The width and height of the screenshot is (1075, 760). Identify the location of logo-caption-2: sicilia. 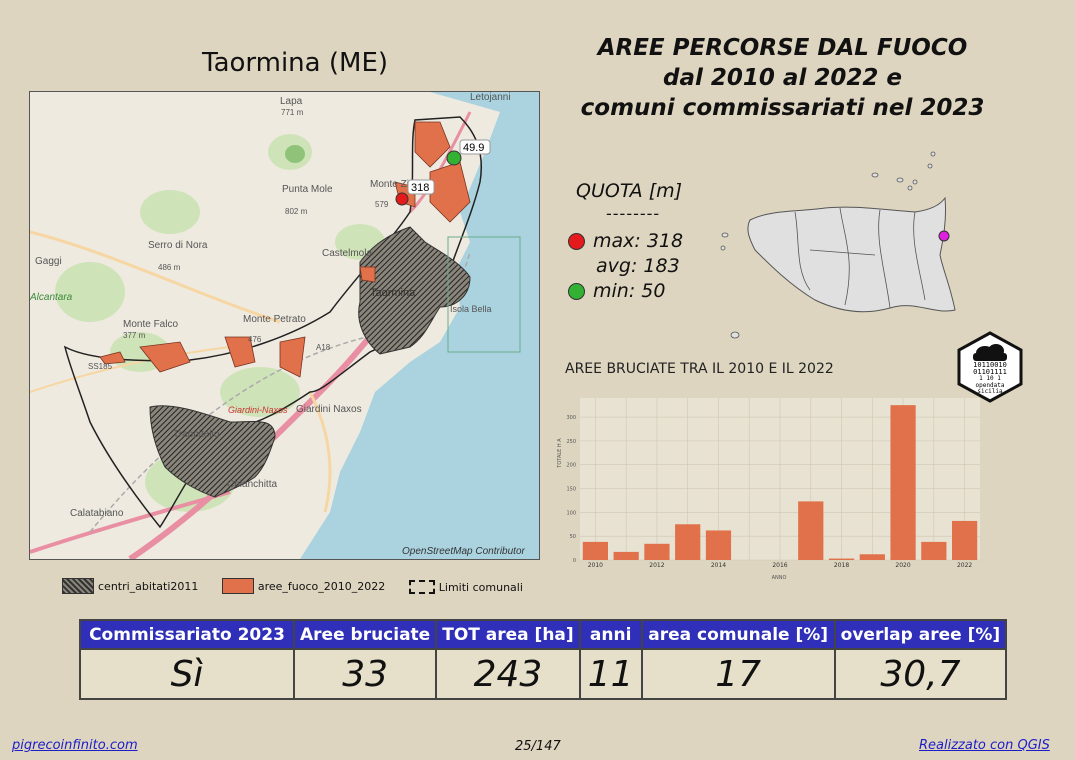
(990, 391).